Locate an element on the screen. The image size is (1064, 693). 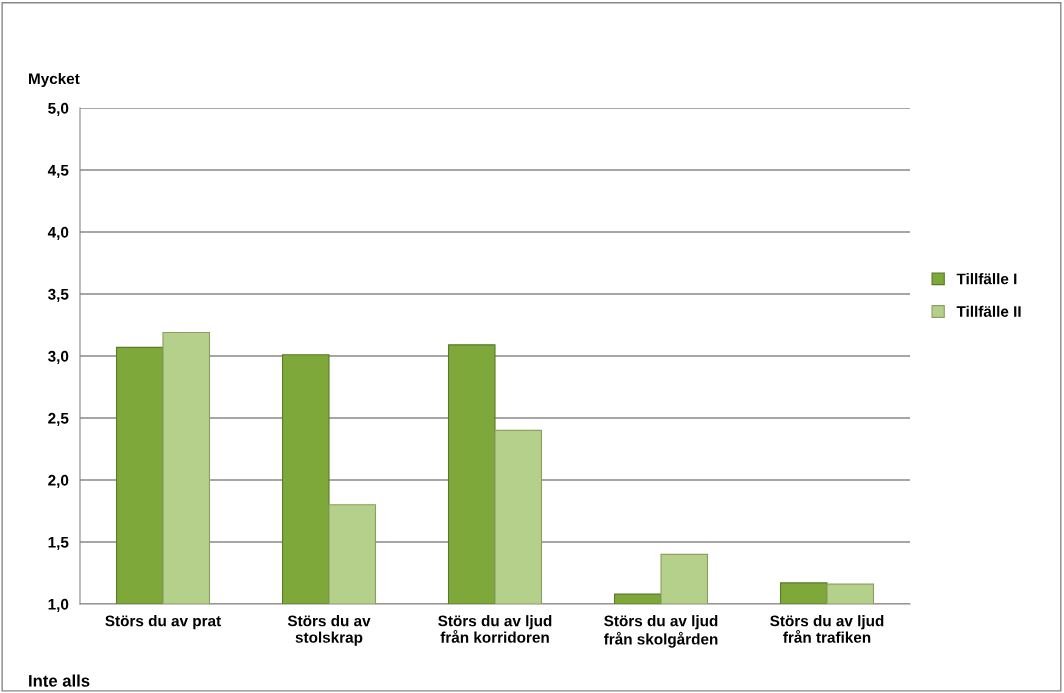
y-tick-label: 4,5 is located at coordinates (58, 171).